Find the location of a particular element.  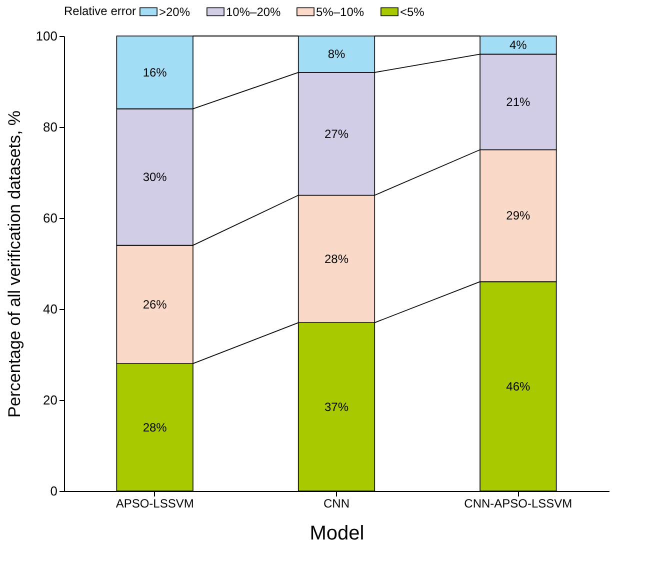

data-label: 21% is located at coordinates (518, 101).